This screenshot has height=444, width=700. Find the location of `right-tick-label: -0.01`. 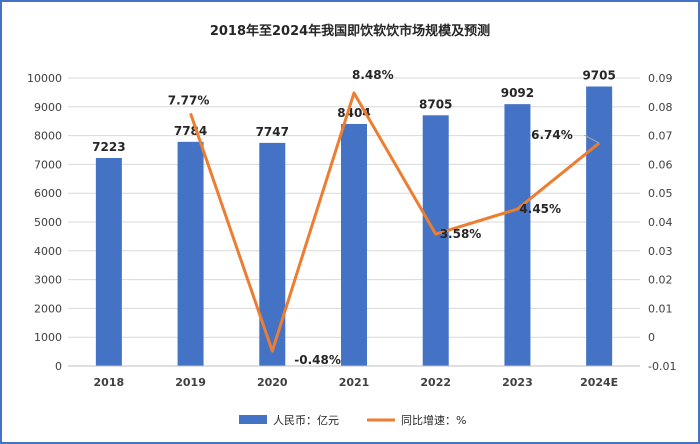

right-tick-label: -0.01 is located at coordinates (662, 366).